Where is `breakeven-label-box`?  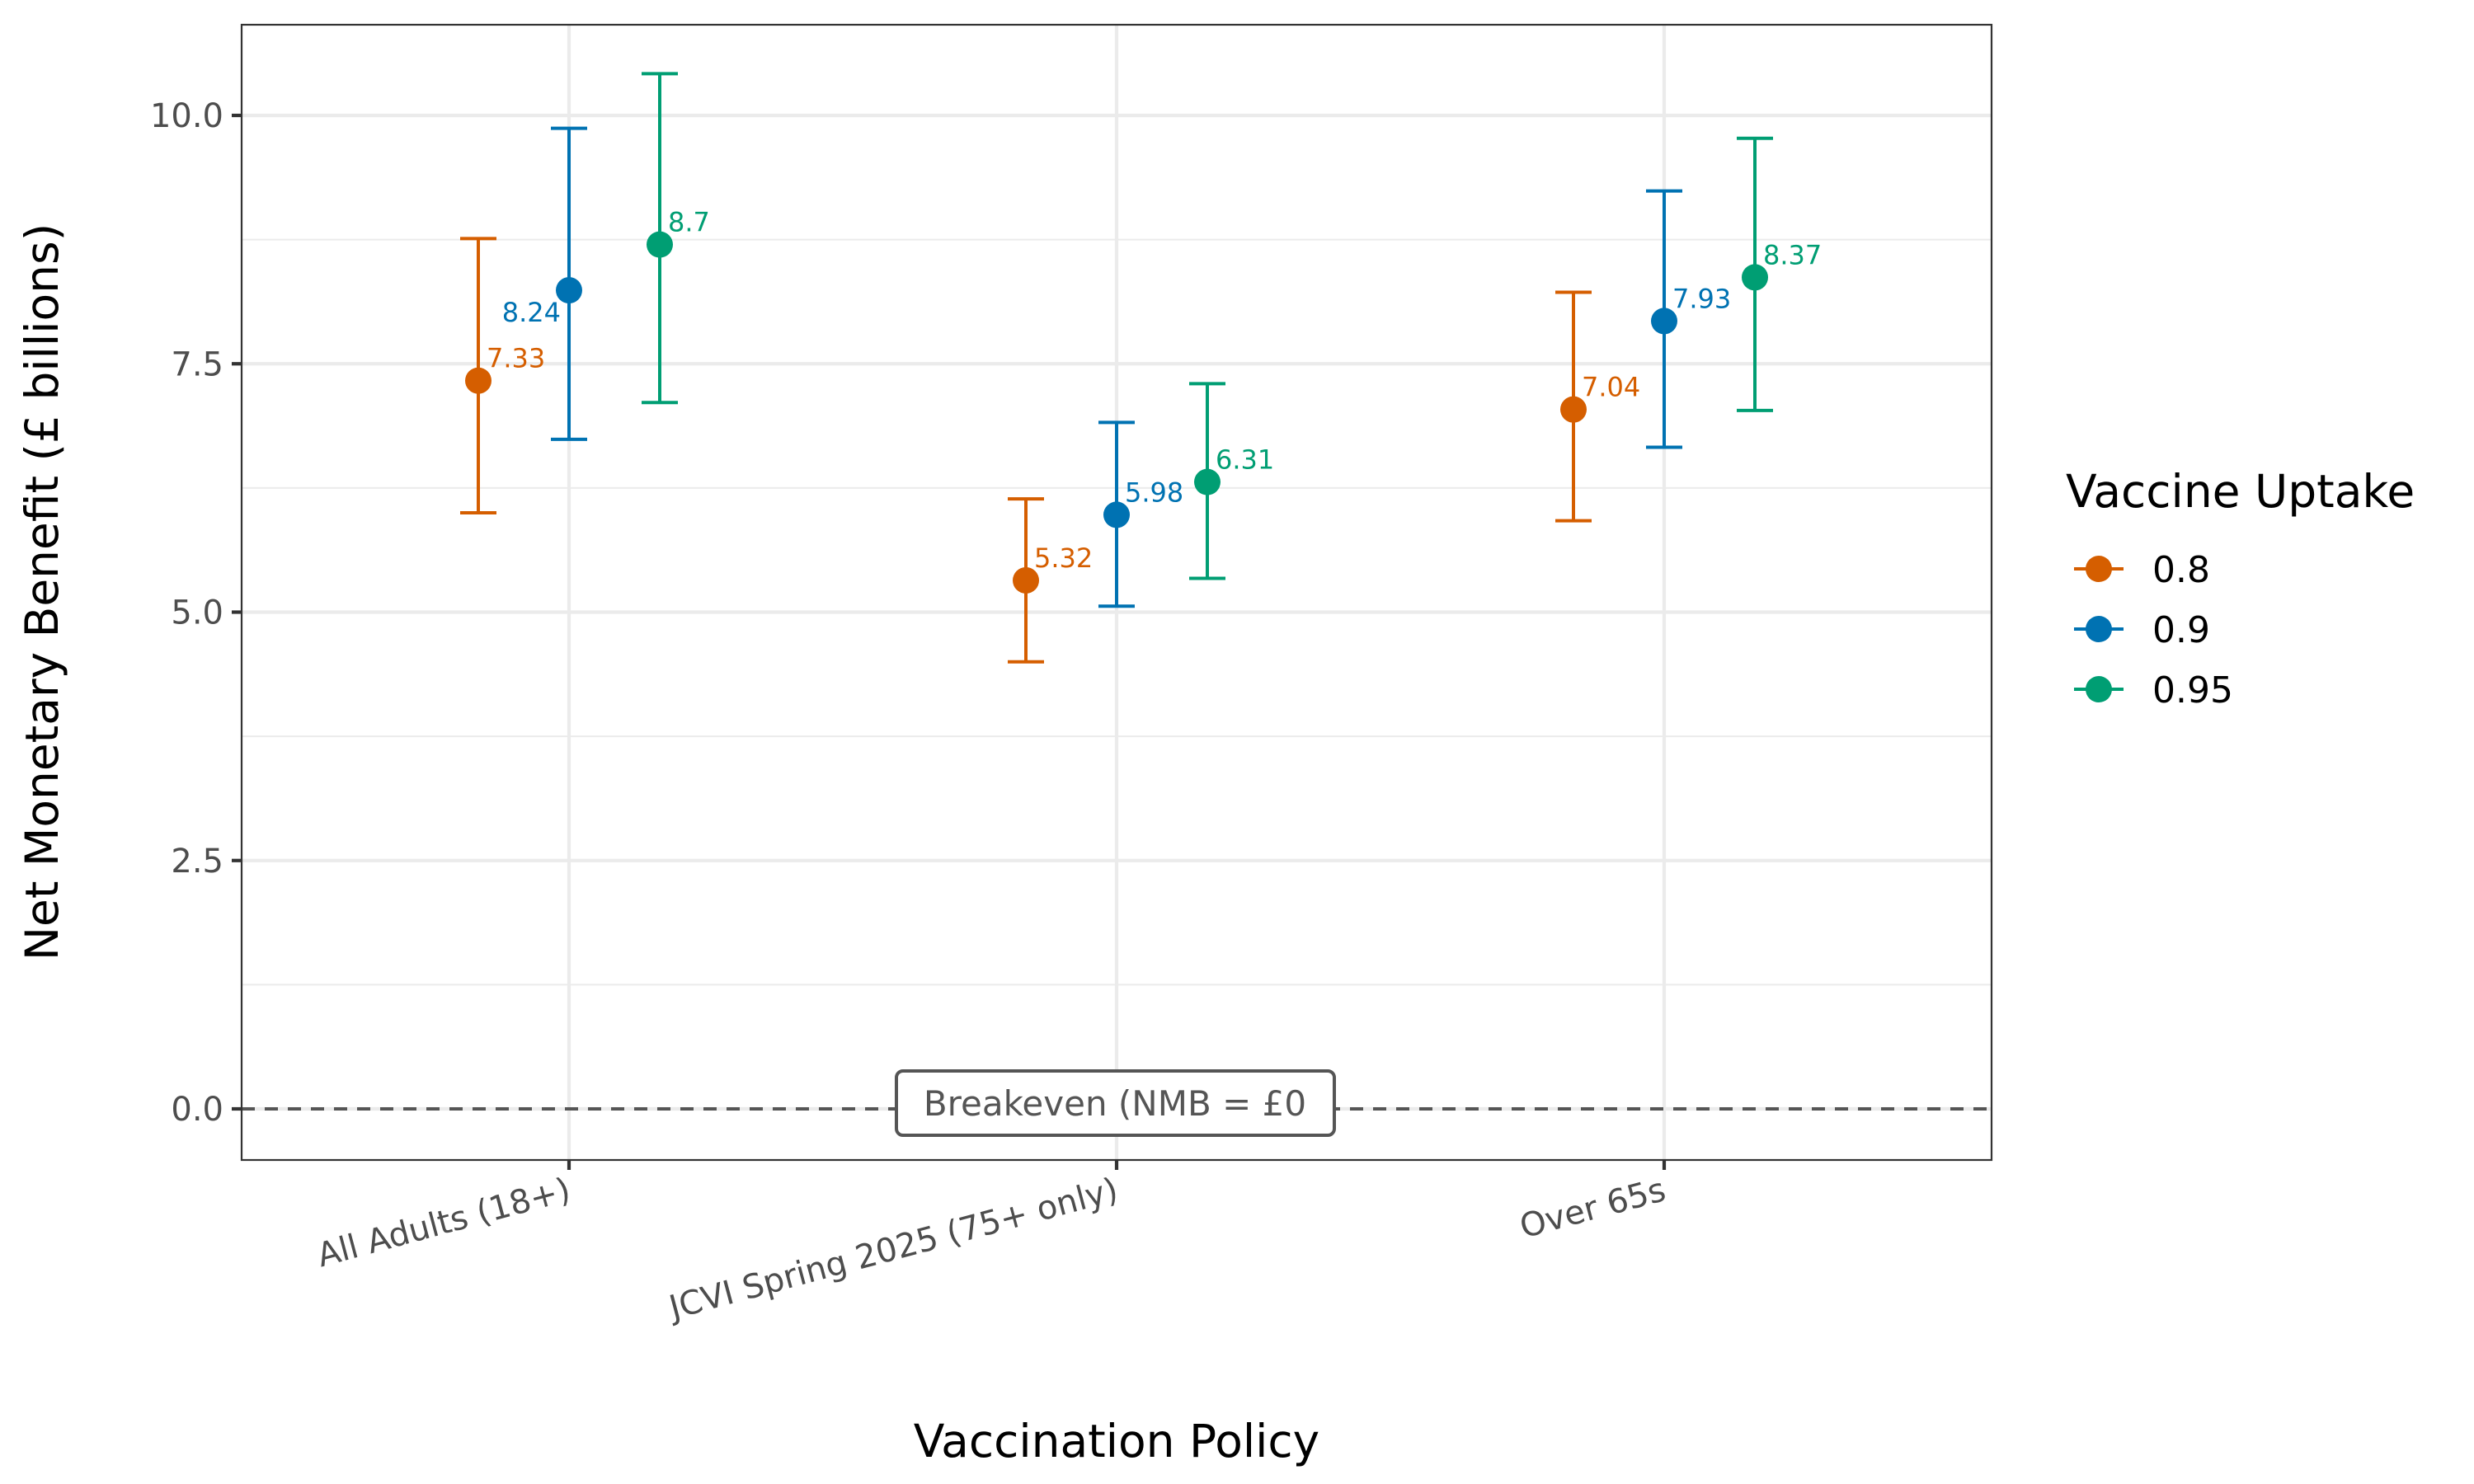
breakeven-label-box is located at coordinates (1115, 1103).